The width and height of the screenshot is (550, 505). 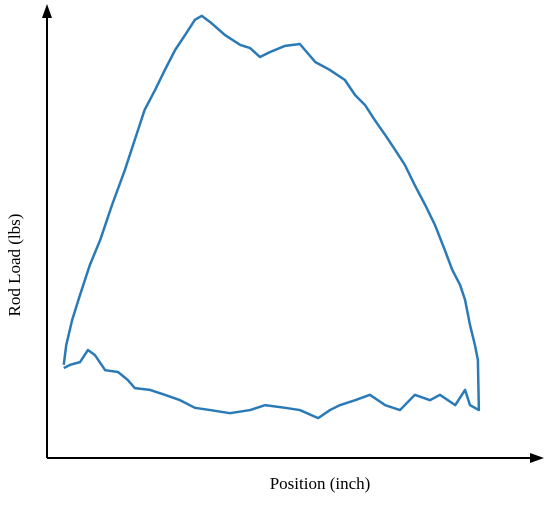 What do you see at coordinates (537, 458) in the screenshot?
I see `x-axis-arrow` at bounding box center [537, 458].